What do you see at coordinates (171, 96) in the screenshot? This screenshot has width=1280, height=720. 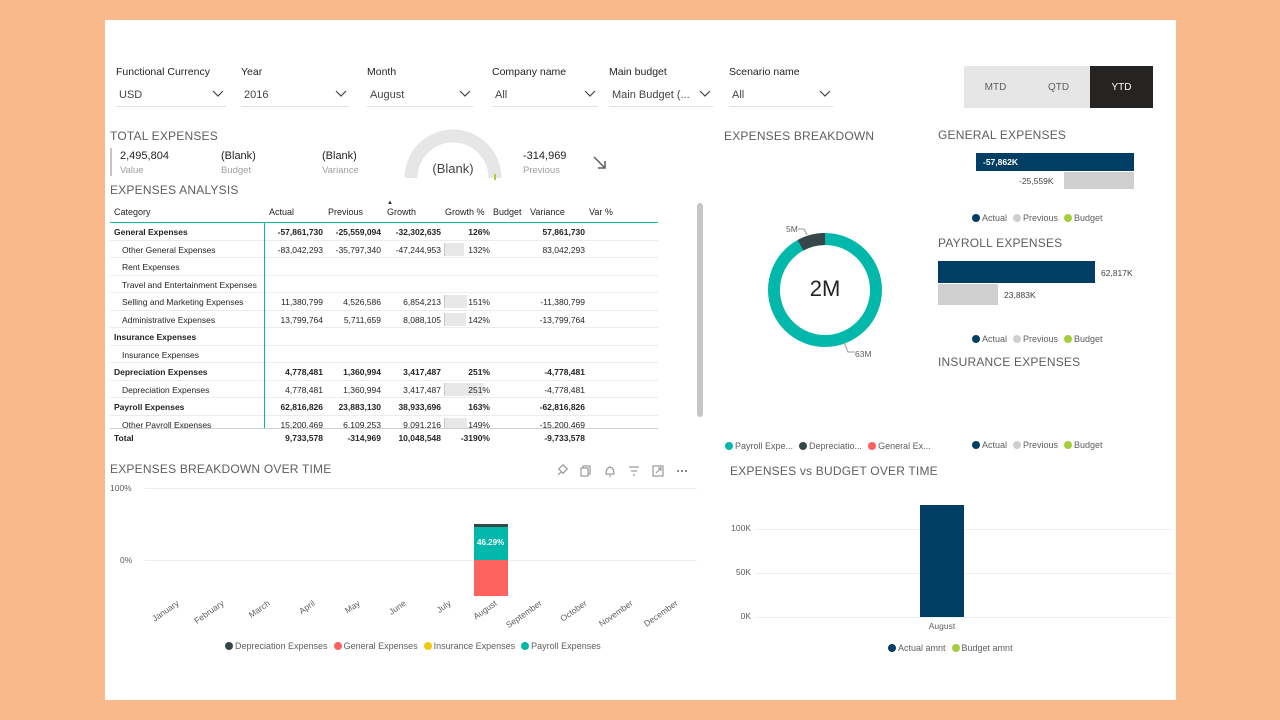 I see `filter-dropdown: USD` at bounding box center [171, 96].